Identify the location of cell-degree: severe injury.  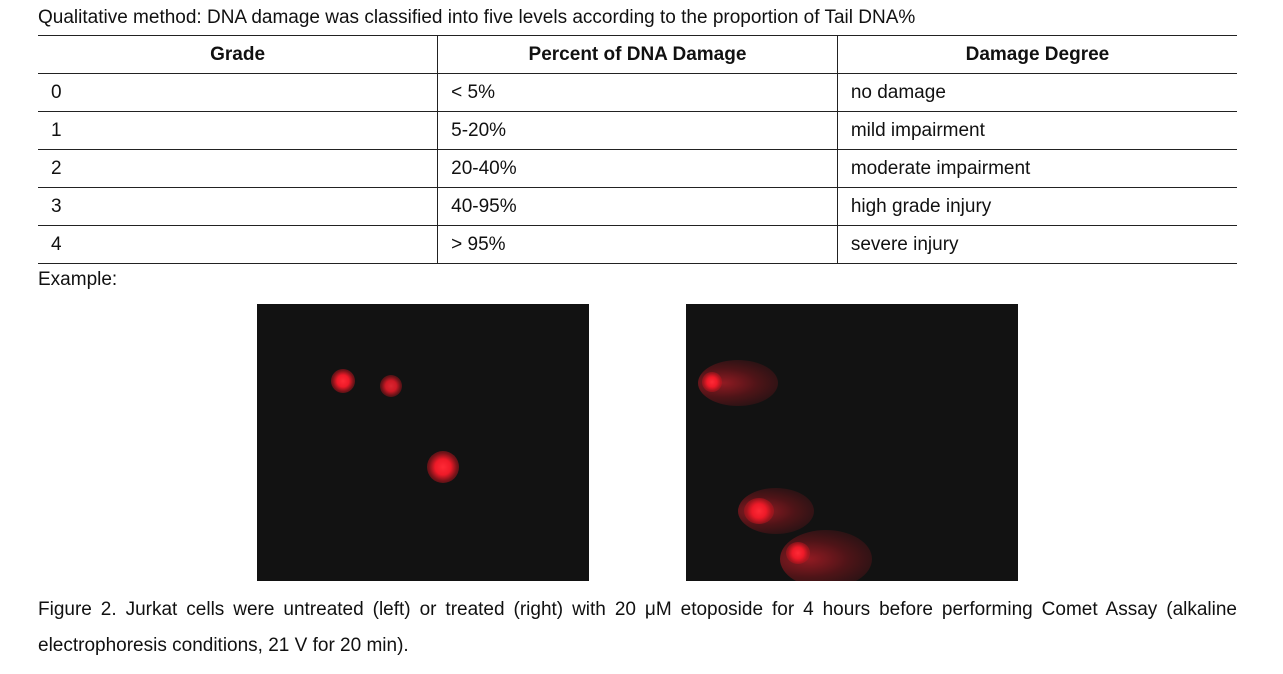
(1036, 244).